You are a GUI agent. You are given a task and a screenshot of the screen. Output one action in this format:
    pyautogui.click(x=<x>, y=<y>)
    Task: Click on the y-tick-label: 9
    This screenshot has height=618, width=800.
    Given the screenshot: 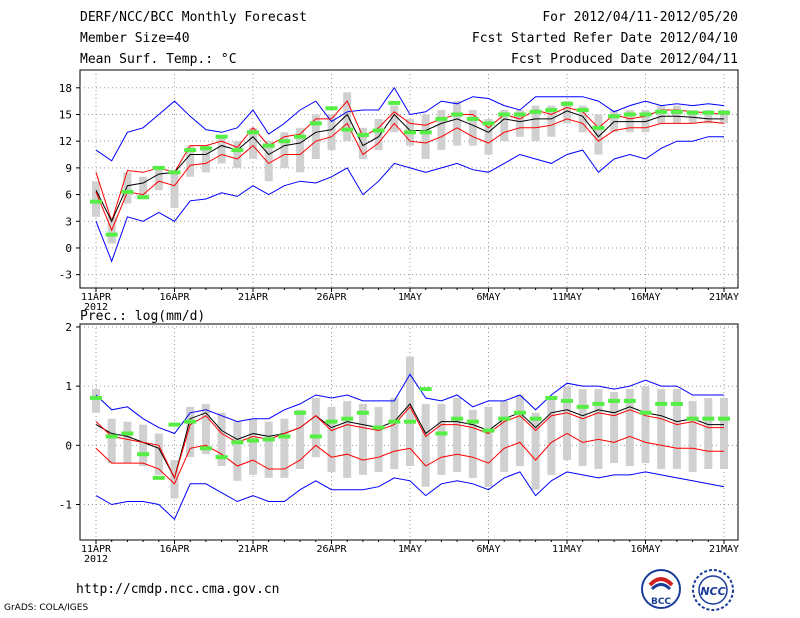 What is the action you would take?
    pyautogui.click(x=68, y=168)
    